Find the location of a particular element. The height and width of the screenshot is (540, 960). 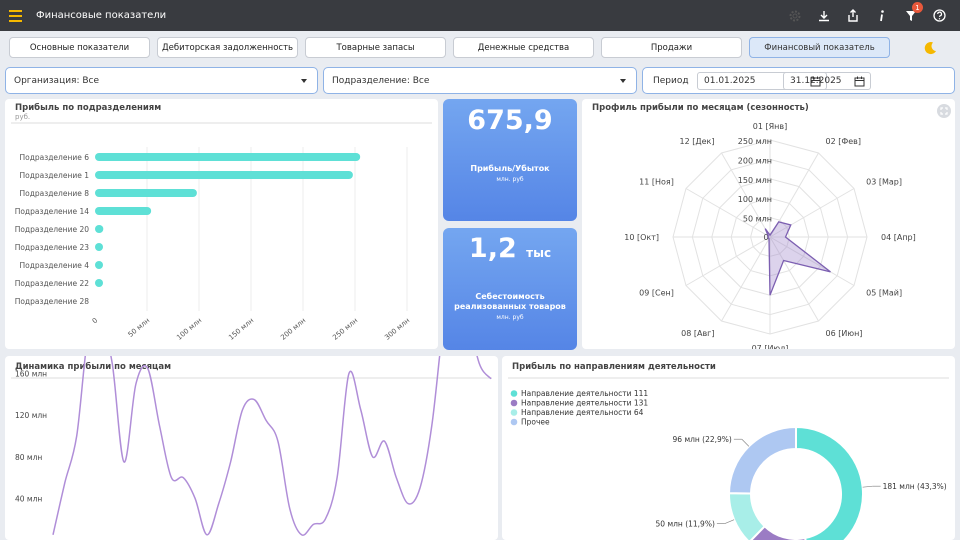

y-tick-label: Подразделение 28 is located at coordinates (52, 301).